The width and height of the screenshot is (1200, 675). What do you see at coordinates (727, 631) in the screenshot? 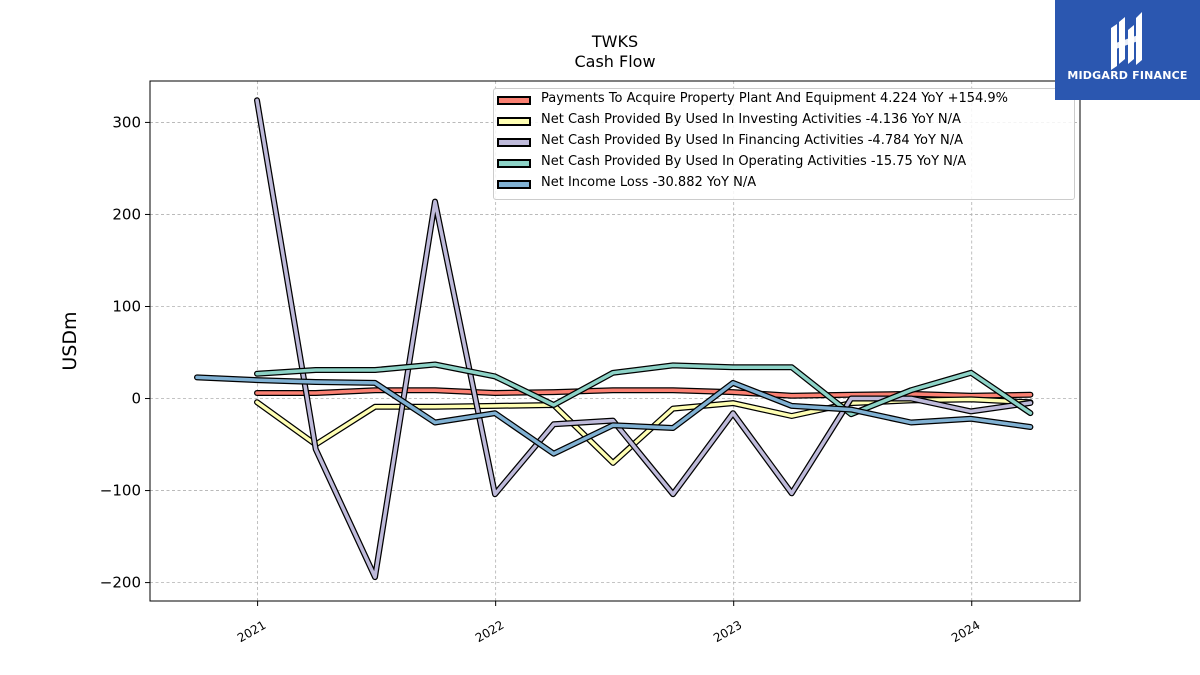
I see `x-tick-label: 2023` at bounding box center [727, 631].